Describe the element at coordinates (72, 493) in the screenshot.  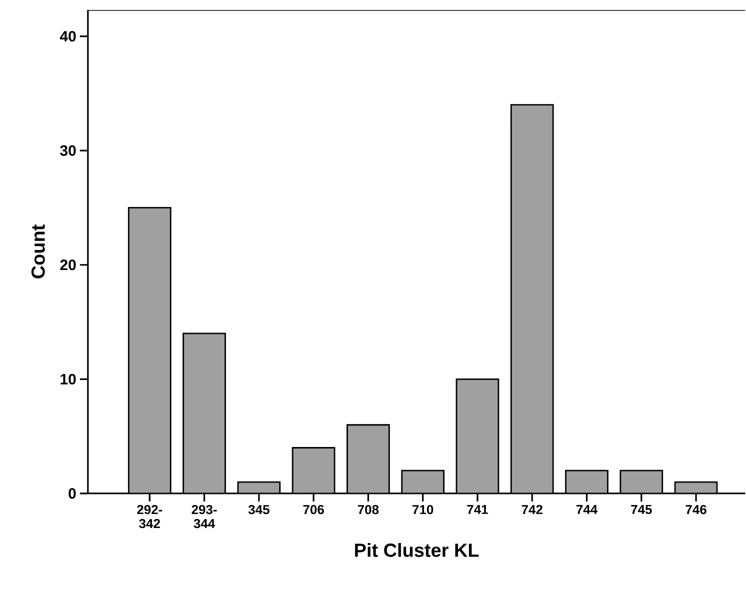
I see `y-tick-label: 0` at that location.